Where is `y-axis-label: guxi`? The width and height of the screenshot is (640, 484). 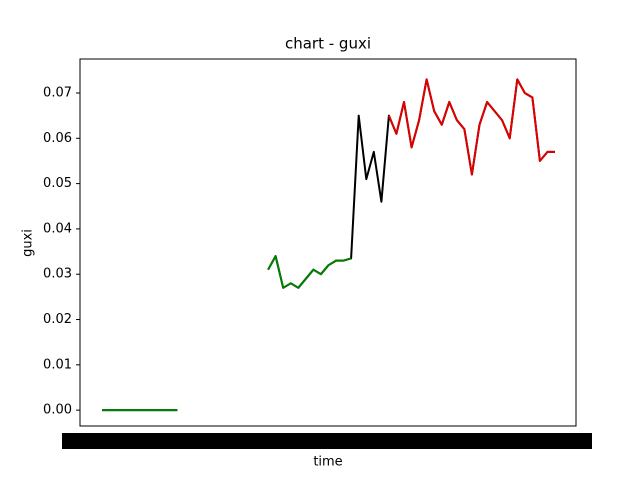
y-axis-label: guxi is located at coordinates (28, 243).